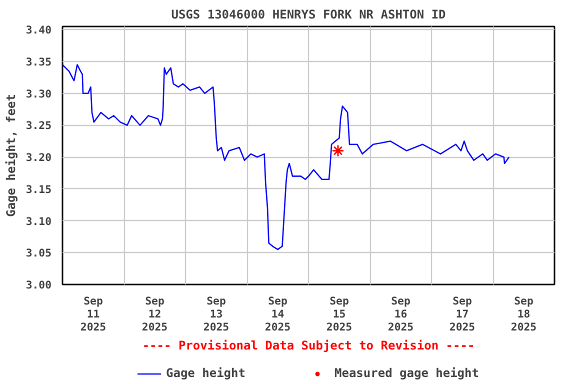  I want to click on y-axis-title: Gage height, feet, so click(11, 155).